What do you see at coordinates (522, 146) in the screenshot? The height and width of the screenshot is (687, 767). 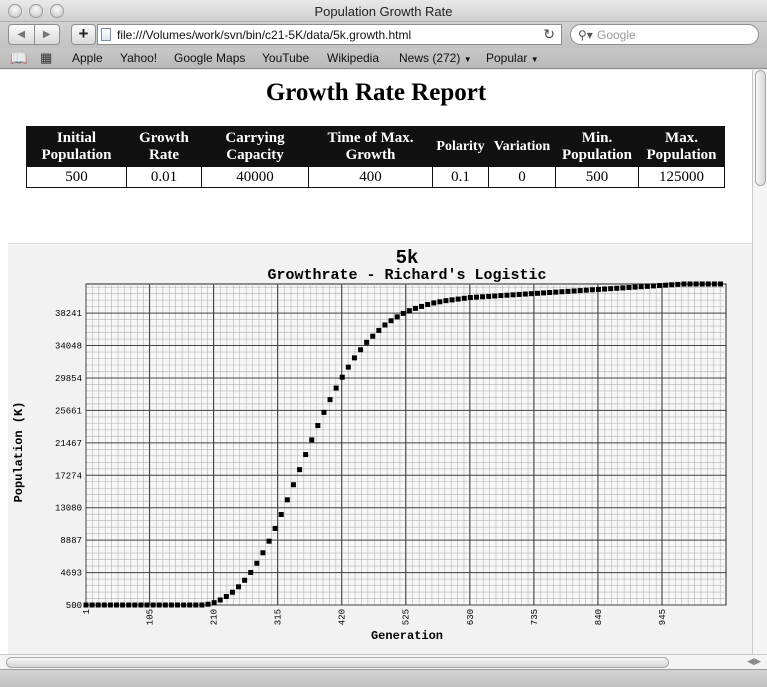 I see `column-header: Variation` at bounding box center [522, 146].